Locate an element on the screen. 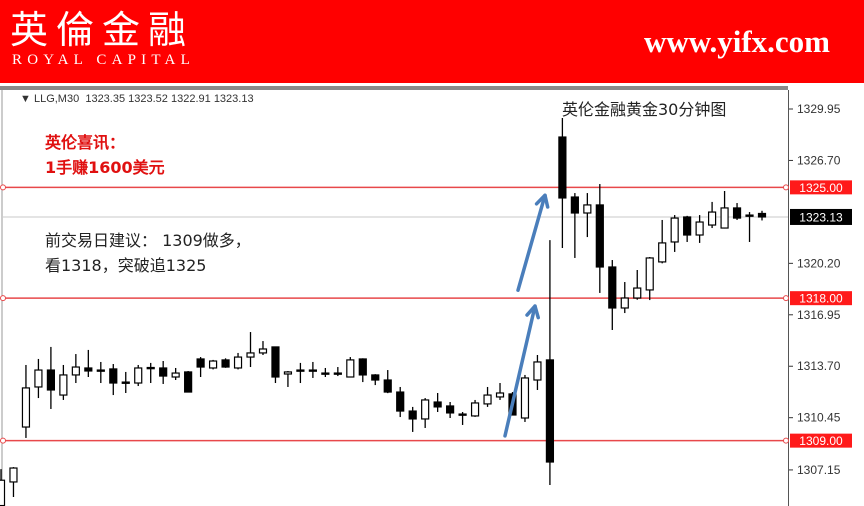 This screenshot has width=864, height=506. y-tick-label: 1310.45 is located at coordinates (819, 418).